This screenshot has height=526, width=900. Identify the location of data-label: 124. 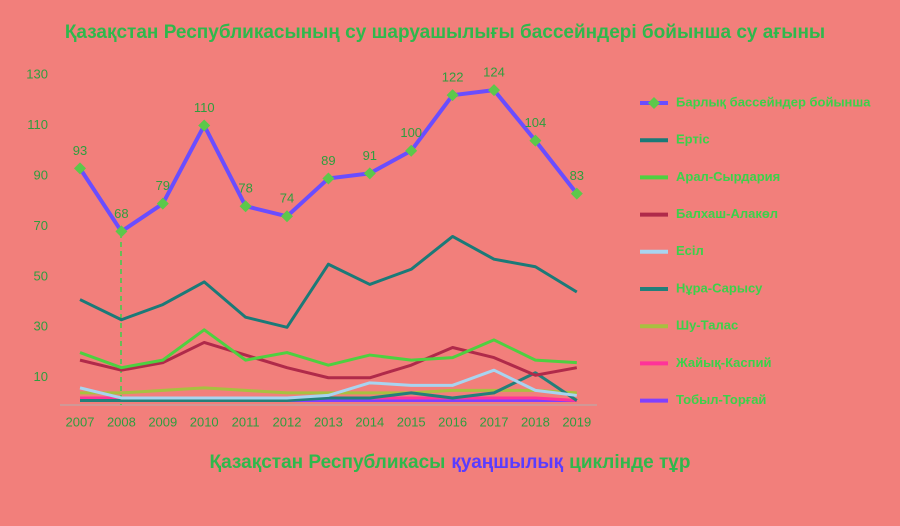
(494, 72).